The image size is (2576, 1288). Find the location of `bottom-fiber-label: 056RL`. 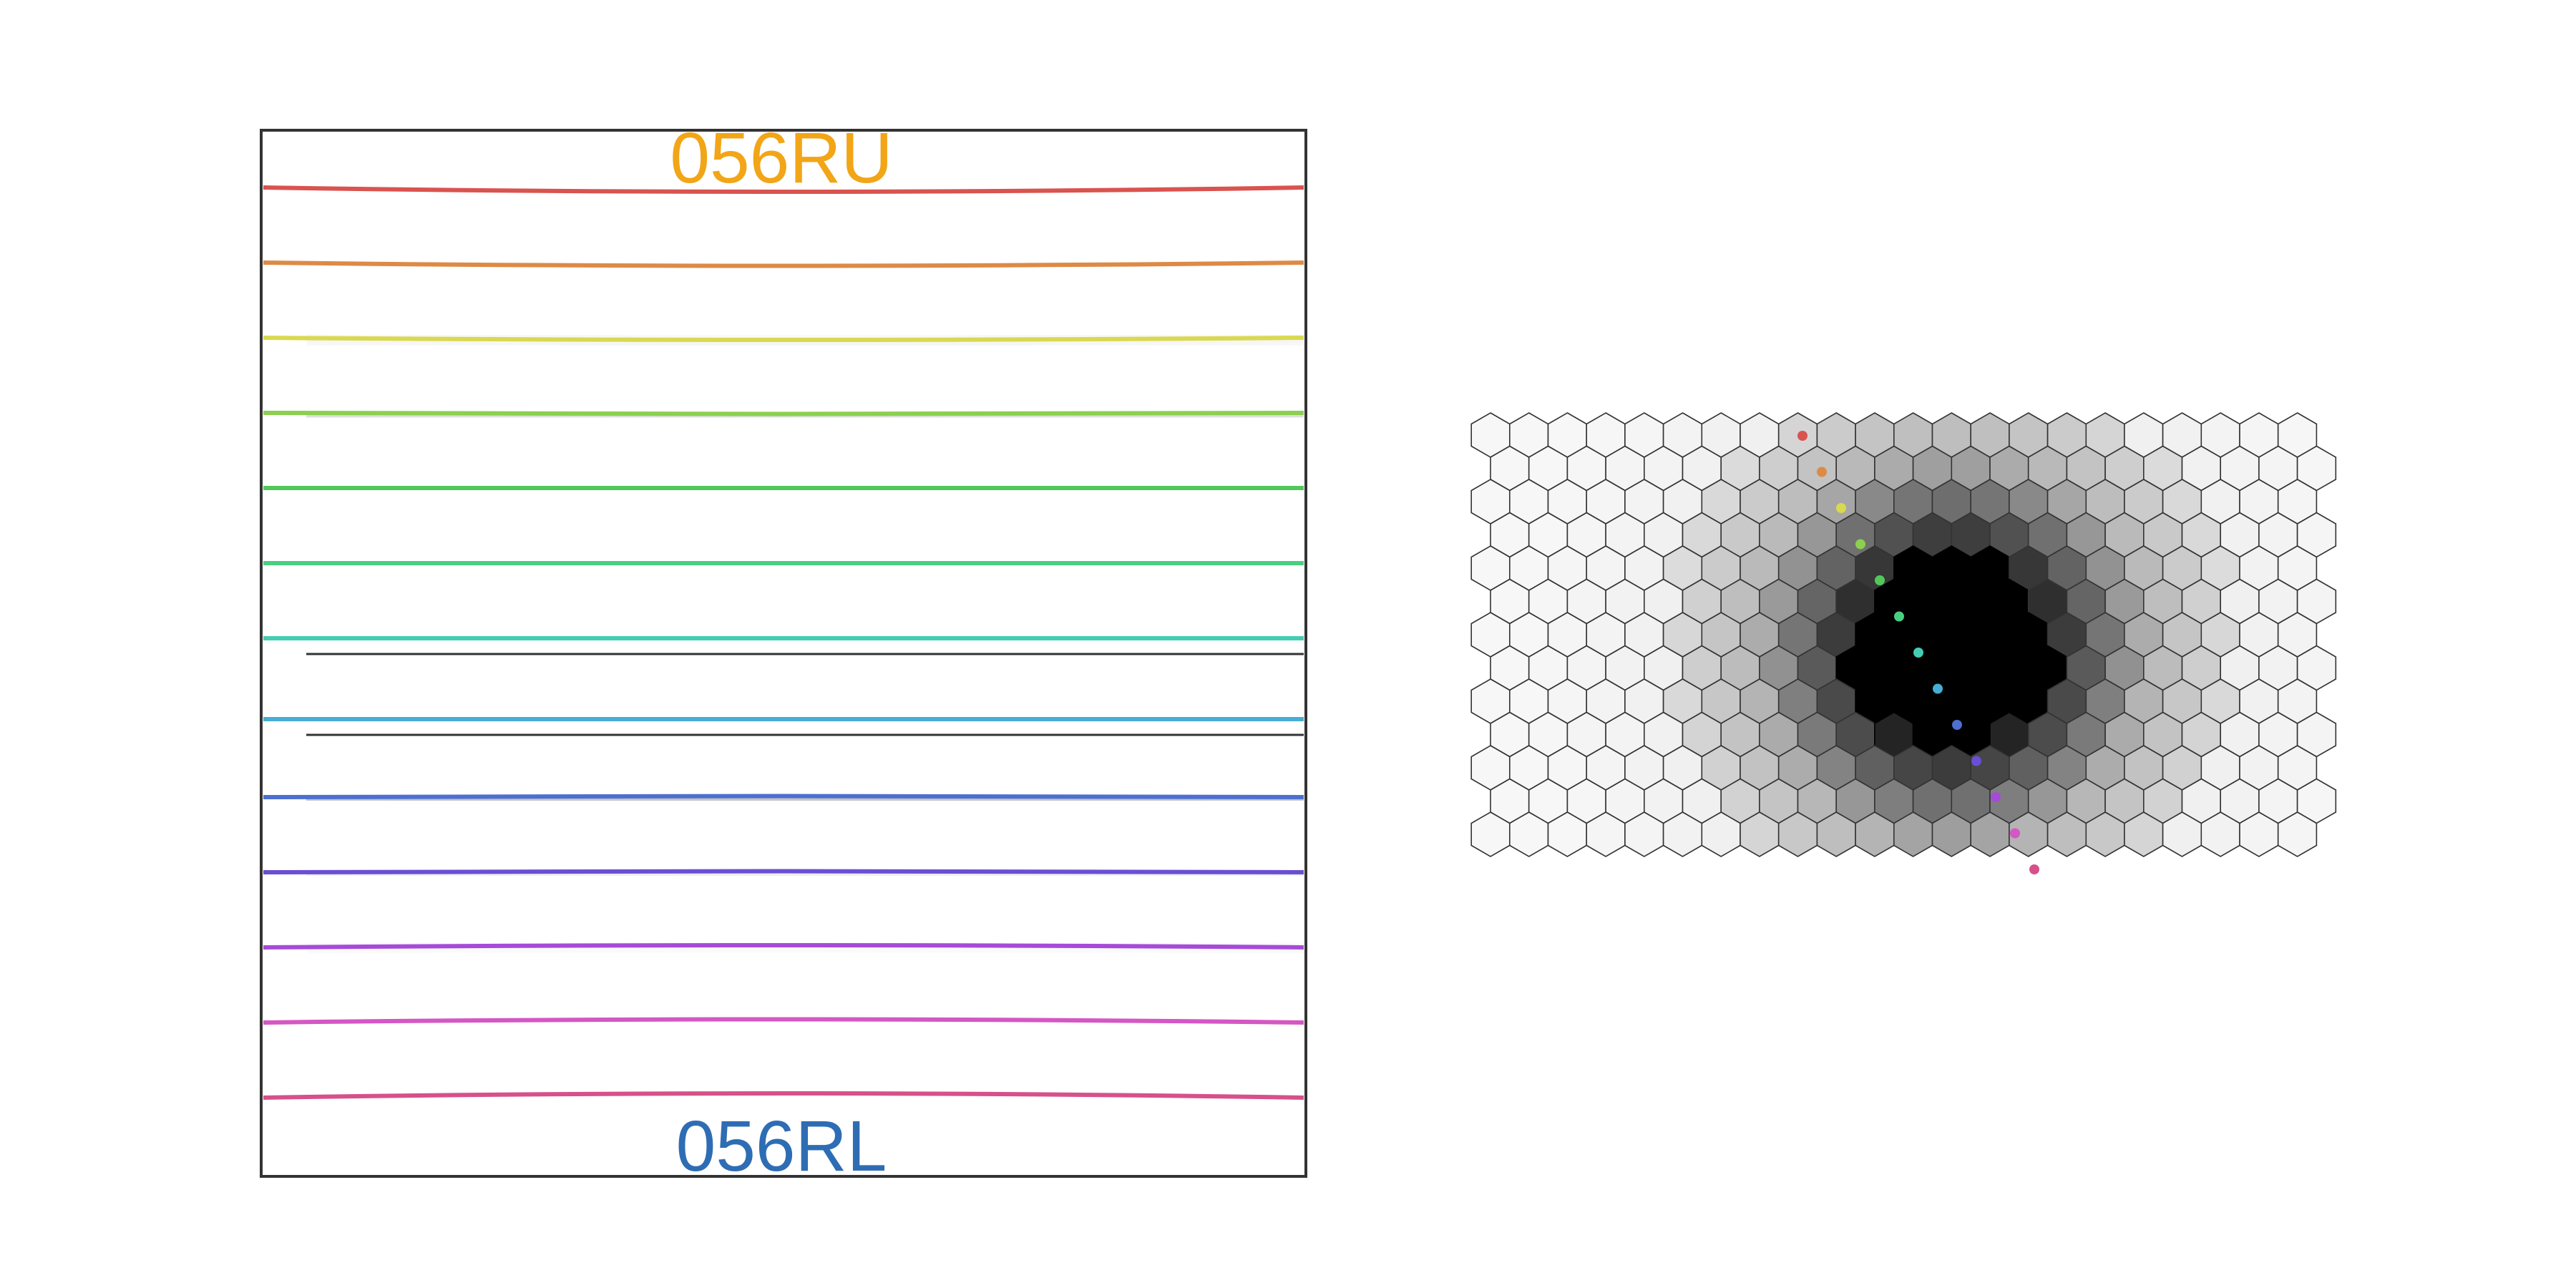

bottom-fiber-label: 056RL is located at coordinates (781, 1146).